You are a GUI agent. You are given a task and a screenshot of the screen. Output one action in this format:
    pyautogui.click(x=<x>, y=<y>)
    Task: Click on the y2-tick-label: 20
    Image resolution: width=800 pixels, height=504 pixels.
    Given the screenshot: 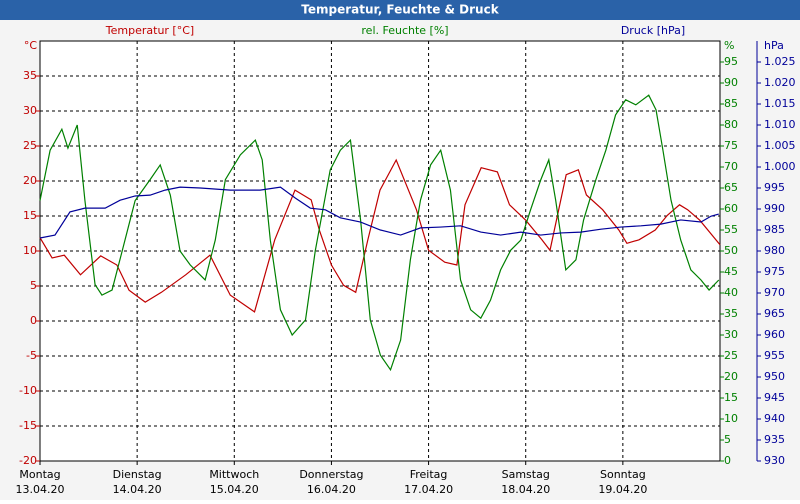 What is the action you would take?
    pyautogui.click(x=731, y=376)
    